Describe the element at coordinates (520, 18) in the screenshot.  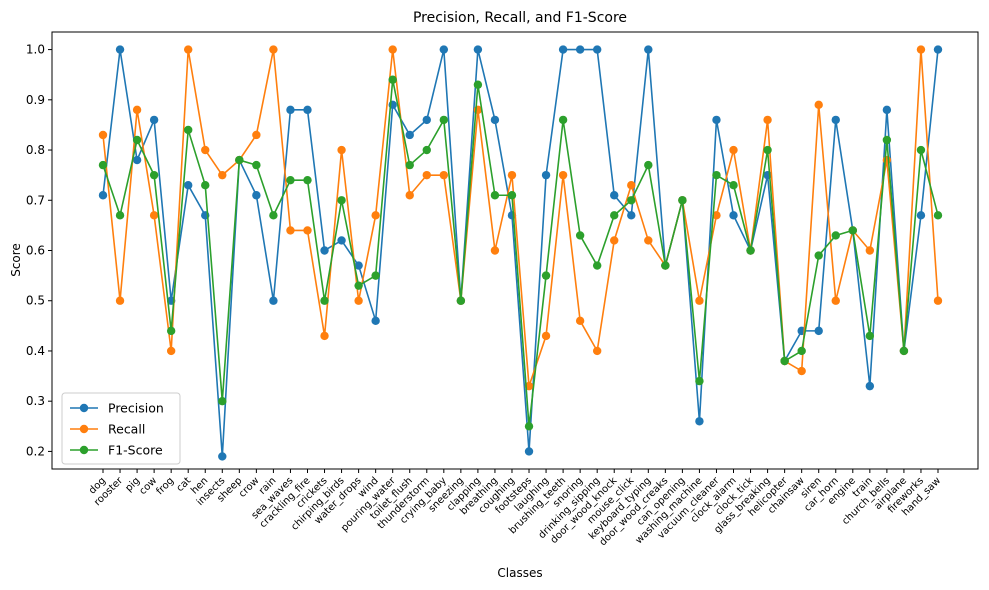
I see `chart-title: Precision, Recall, and F1-Score` at that location.